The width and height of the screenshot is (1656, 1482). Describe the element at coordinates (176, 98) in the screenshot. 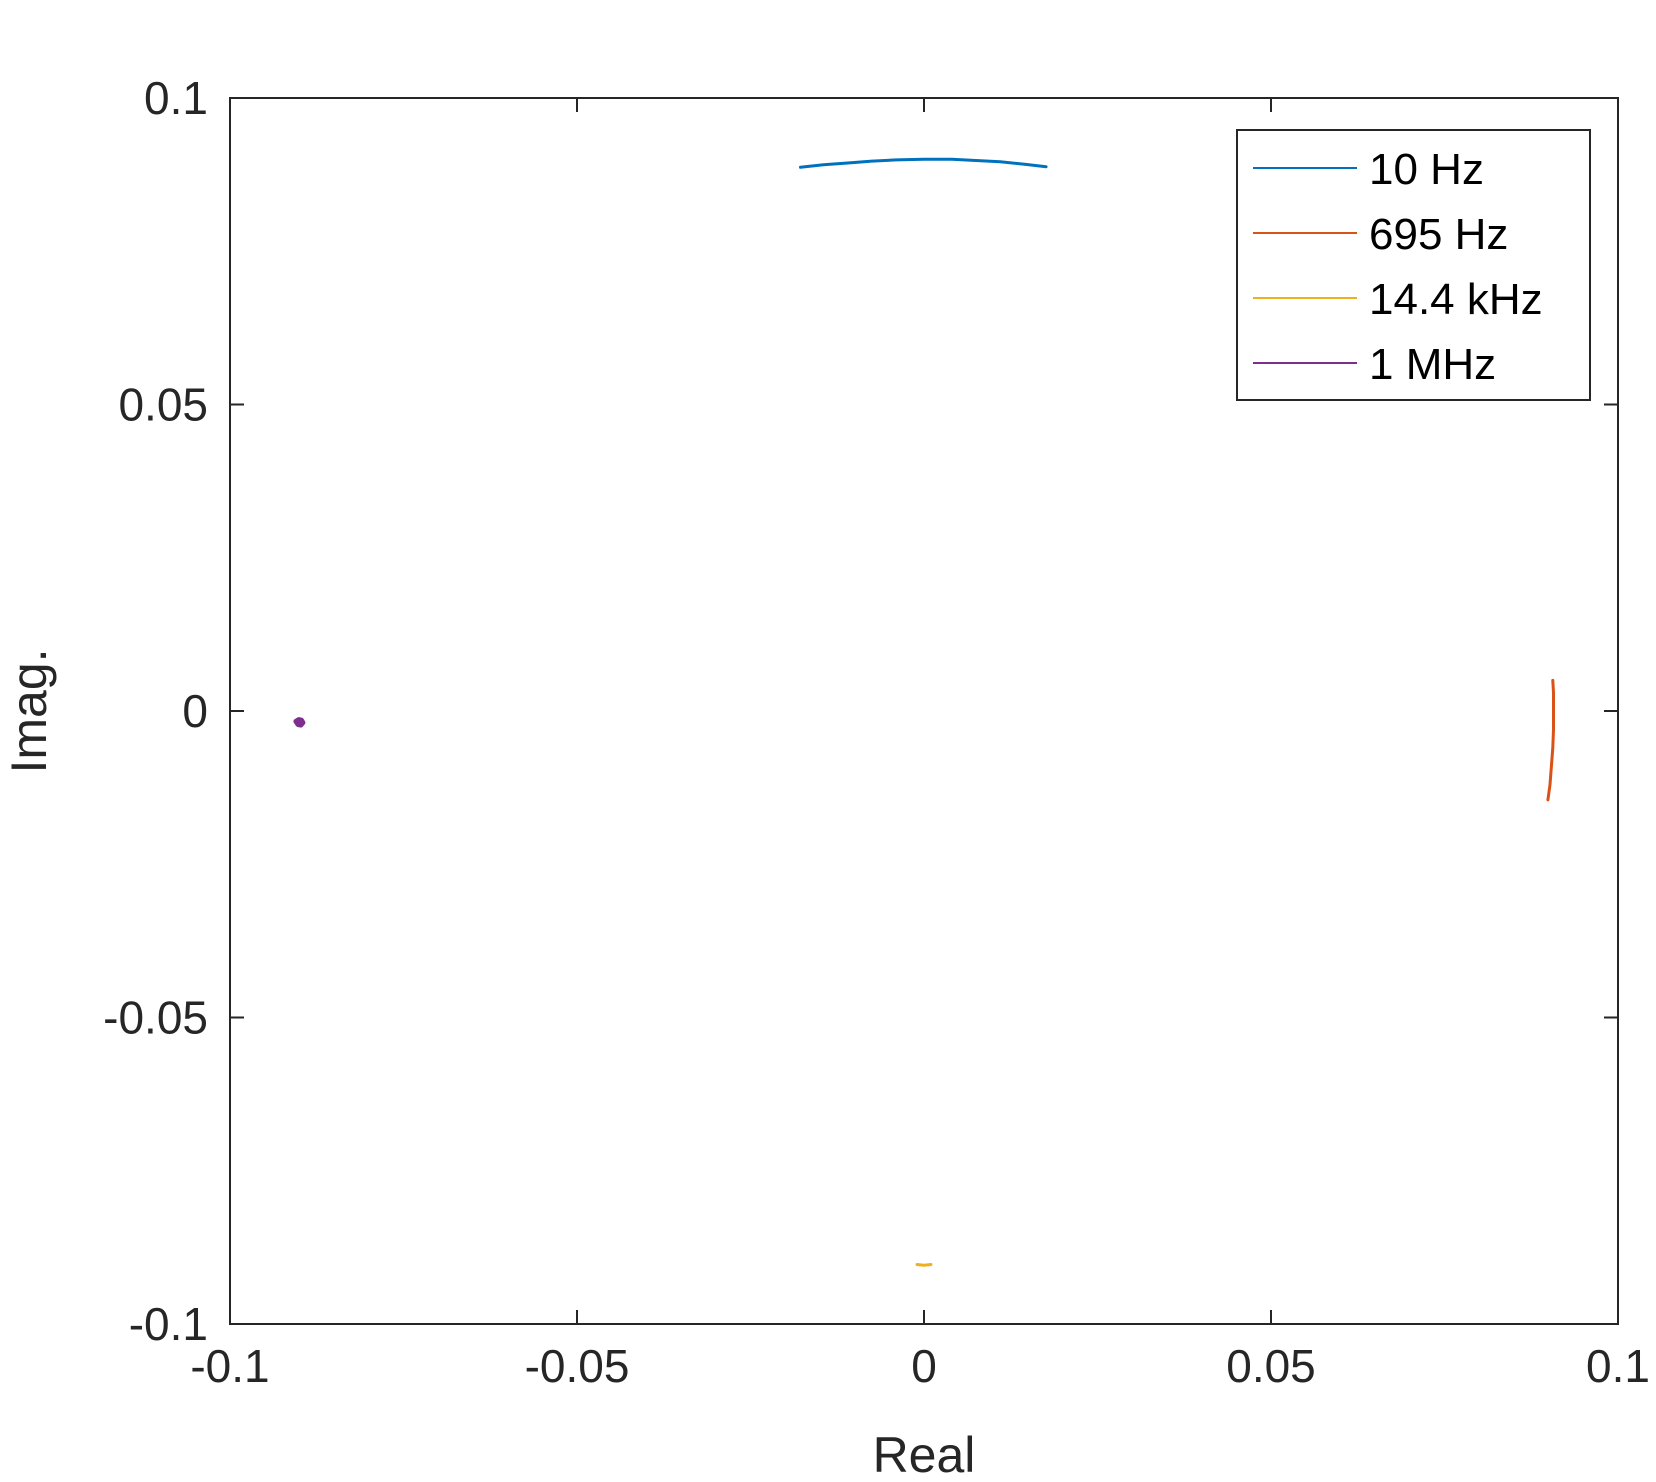

I see `y-tick-label: 0.1` at that location.